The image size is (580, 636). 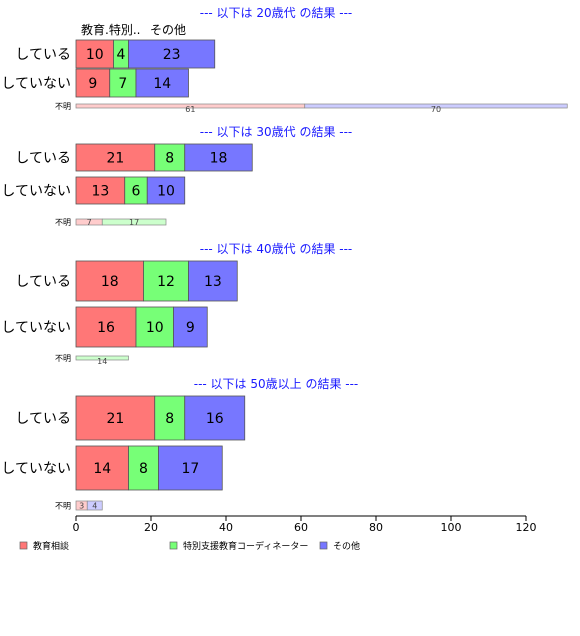 I want to click on unknown-data-label: 14, so click(x=102, y=361).